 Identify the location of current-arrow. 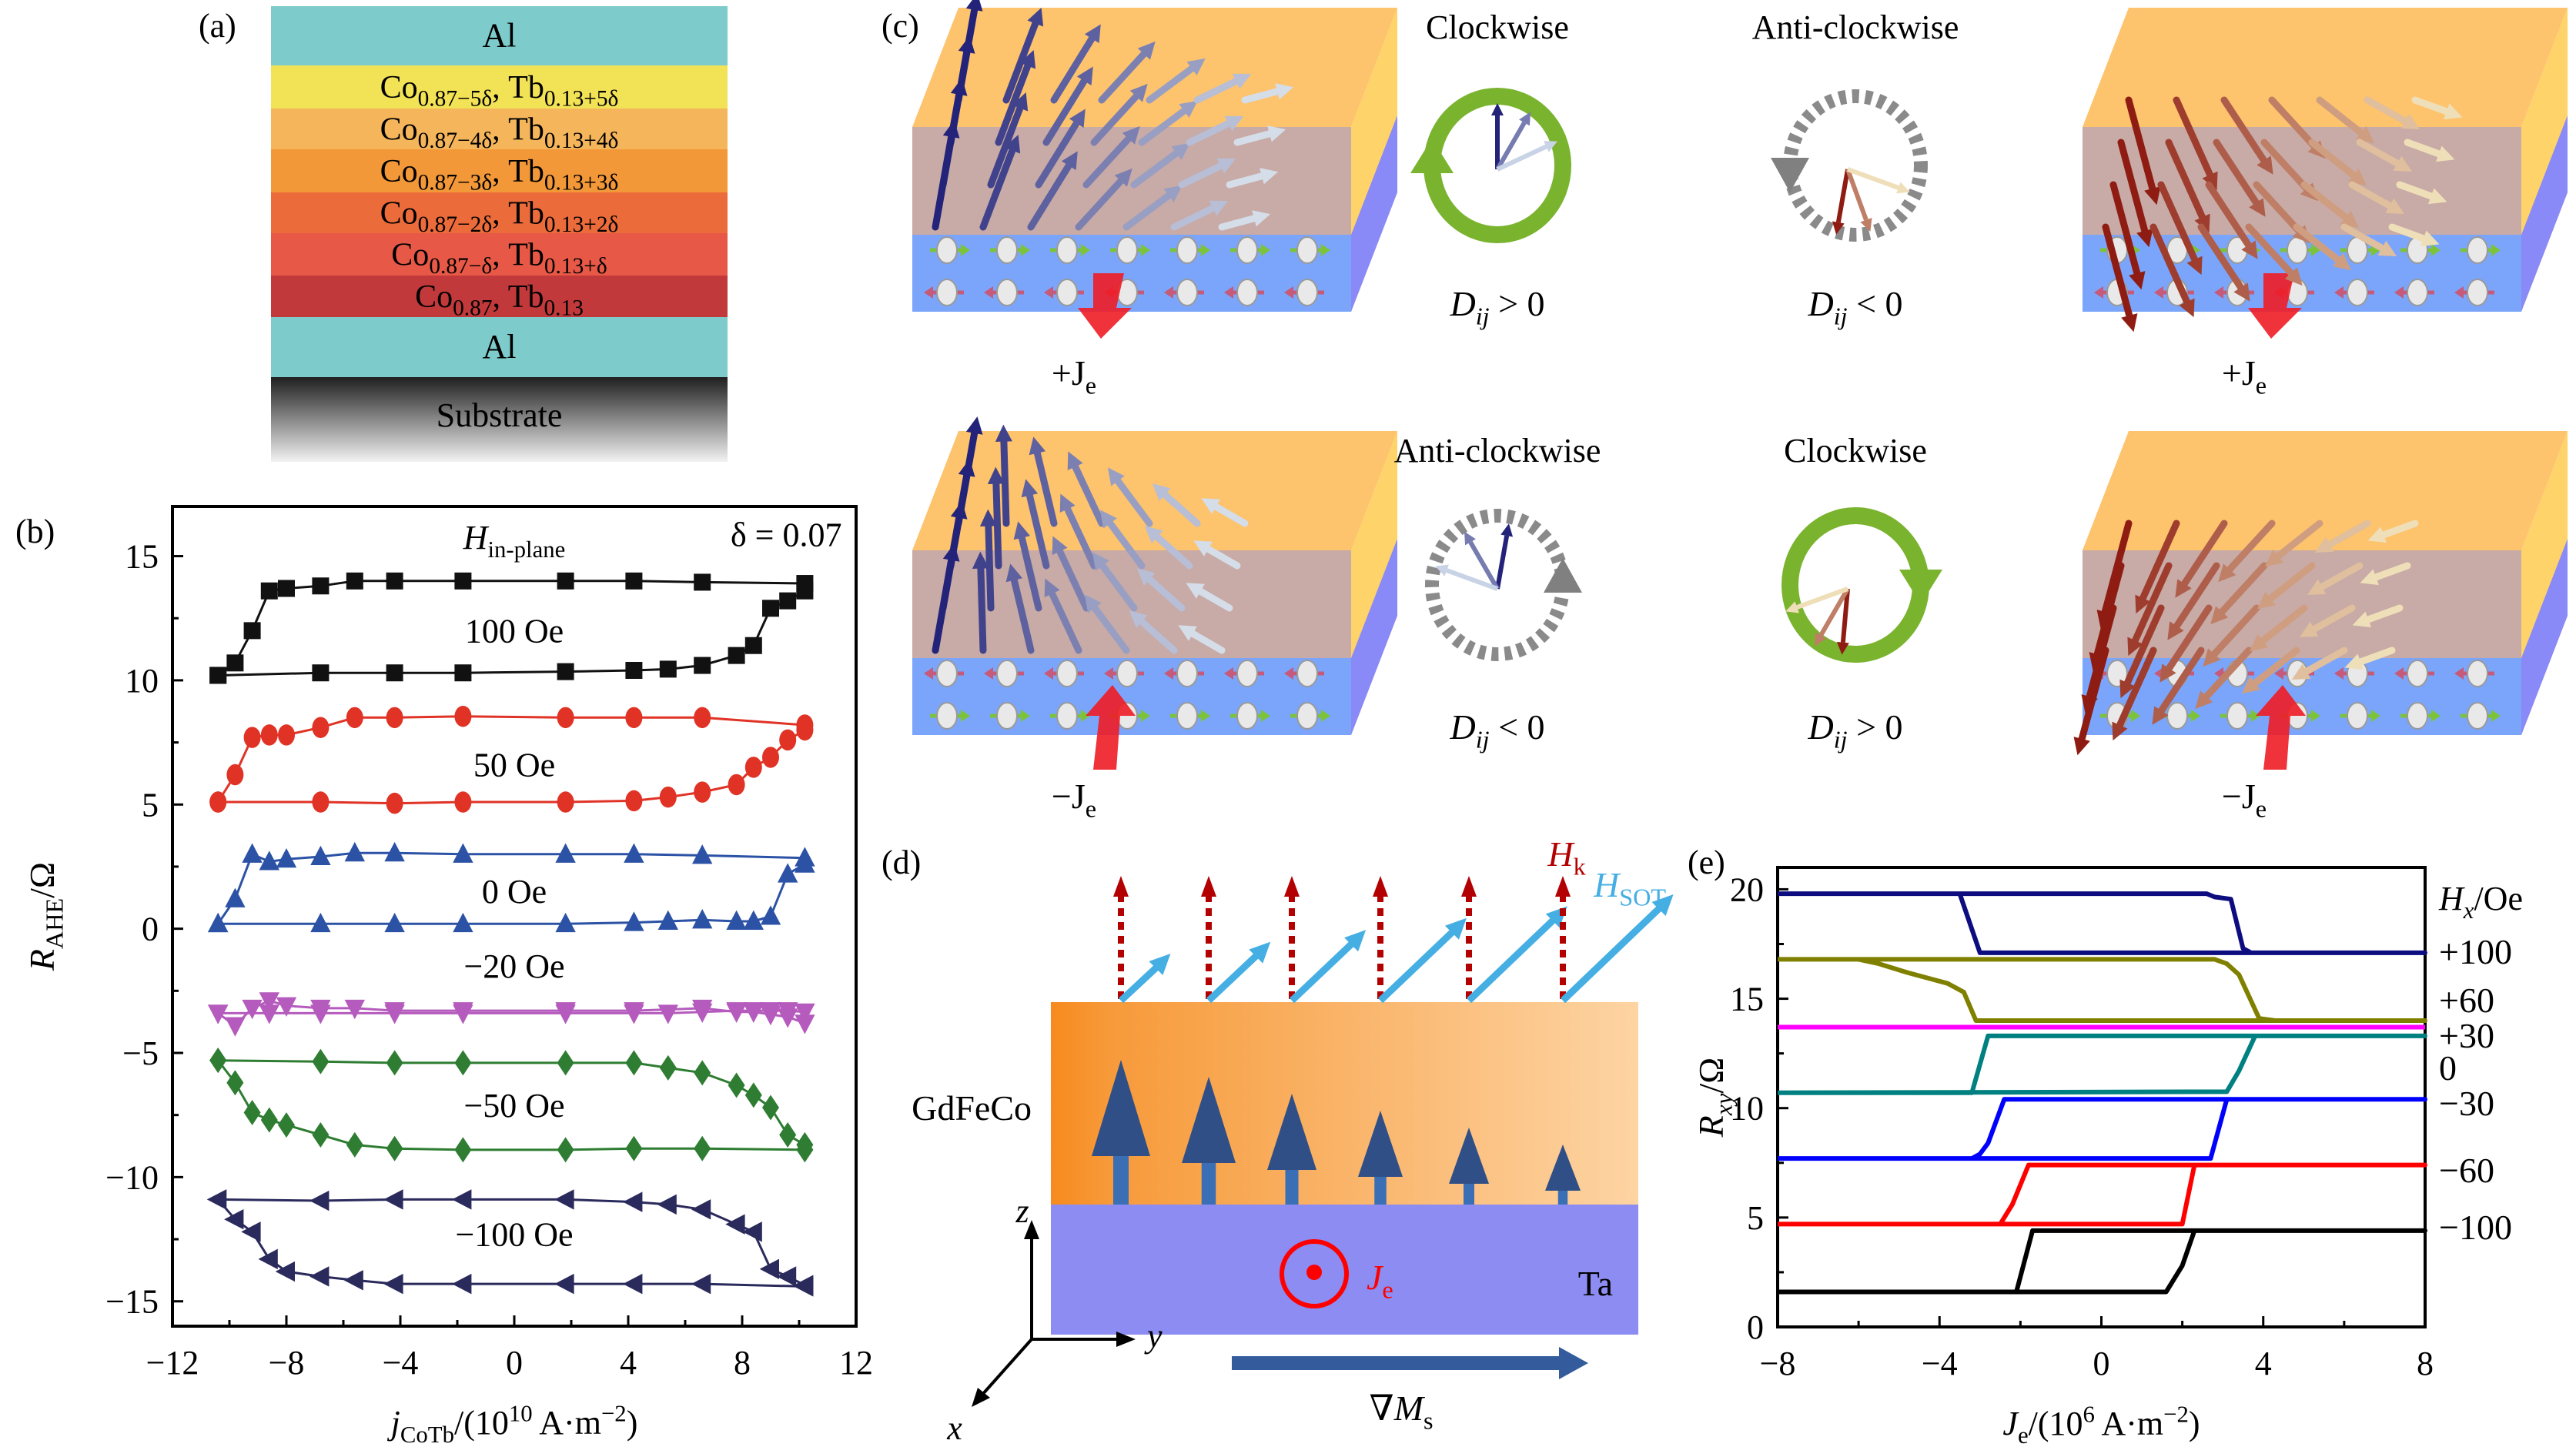
(1105, 306).